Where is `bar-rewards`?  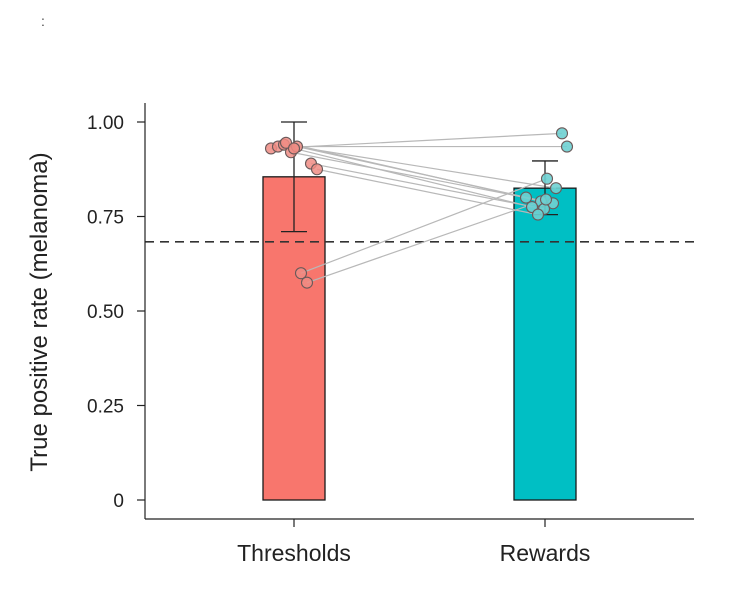 bar-rewards is located at coordinates (545, 344).